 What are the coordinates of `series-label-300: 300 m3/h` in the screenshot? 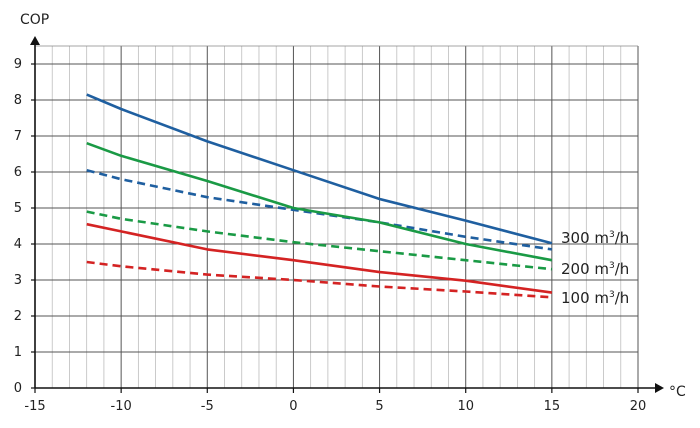 It's located at (595, 238).